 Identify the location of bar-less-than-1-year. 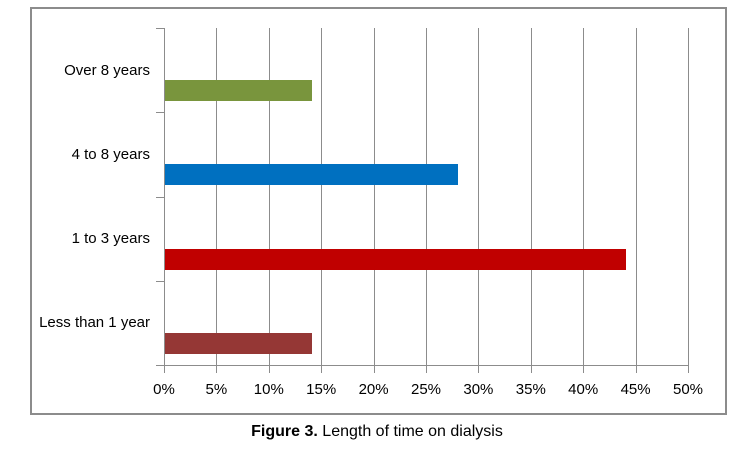
(238, 343).